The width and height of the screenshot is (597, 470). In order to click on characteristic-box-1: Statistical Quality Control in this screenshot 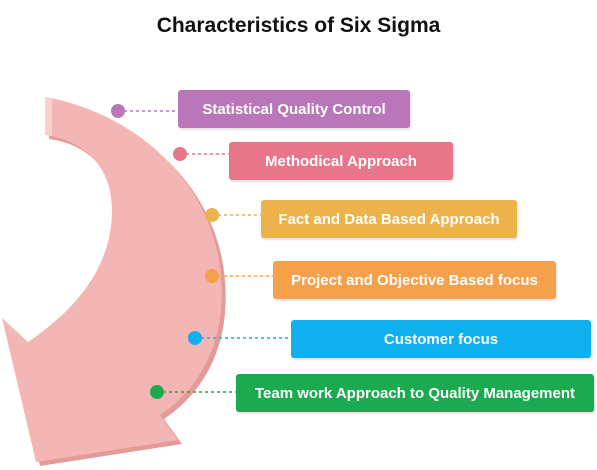, I will do `click(294, 109)`.